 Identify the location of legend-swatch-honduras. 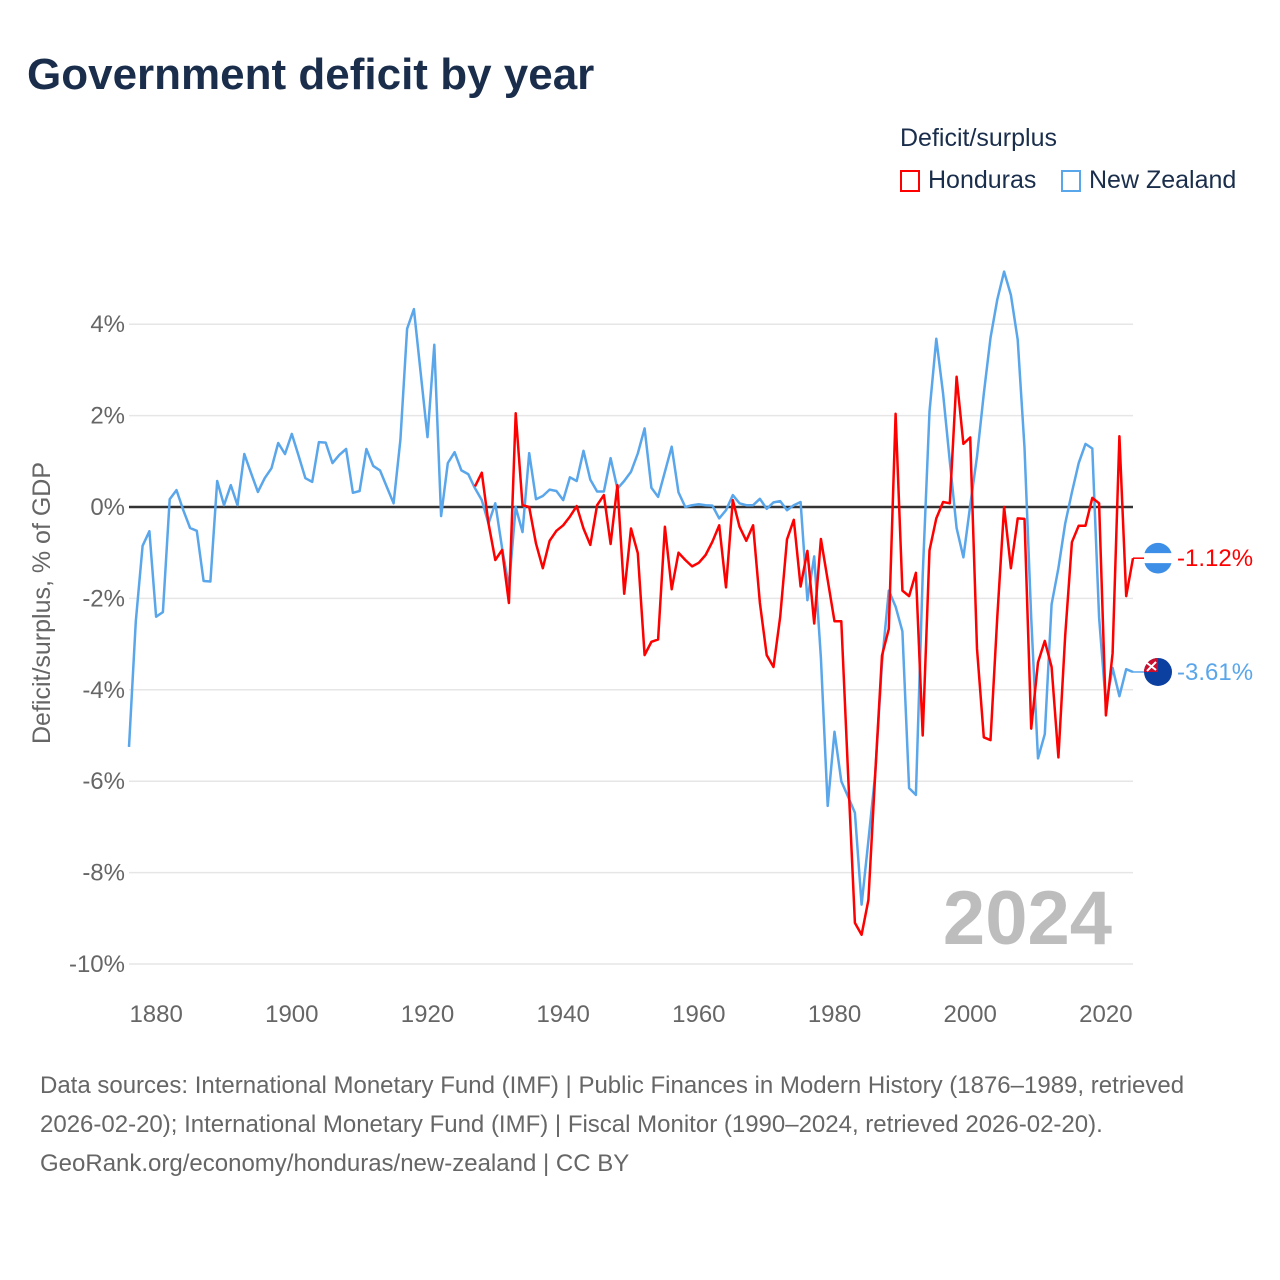
(910, 180).